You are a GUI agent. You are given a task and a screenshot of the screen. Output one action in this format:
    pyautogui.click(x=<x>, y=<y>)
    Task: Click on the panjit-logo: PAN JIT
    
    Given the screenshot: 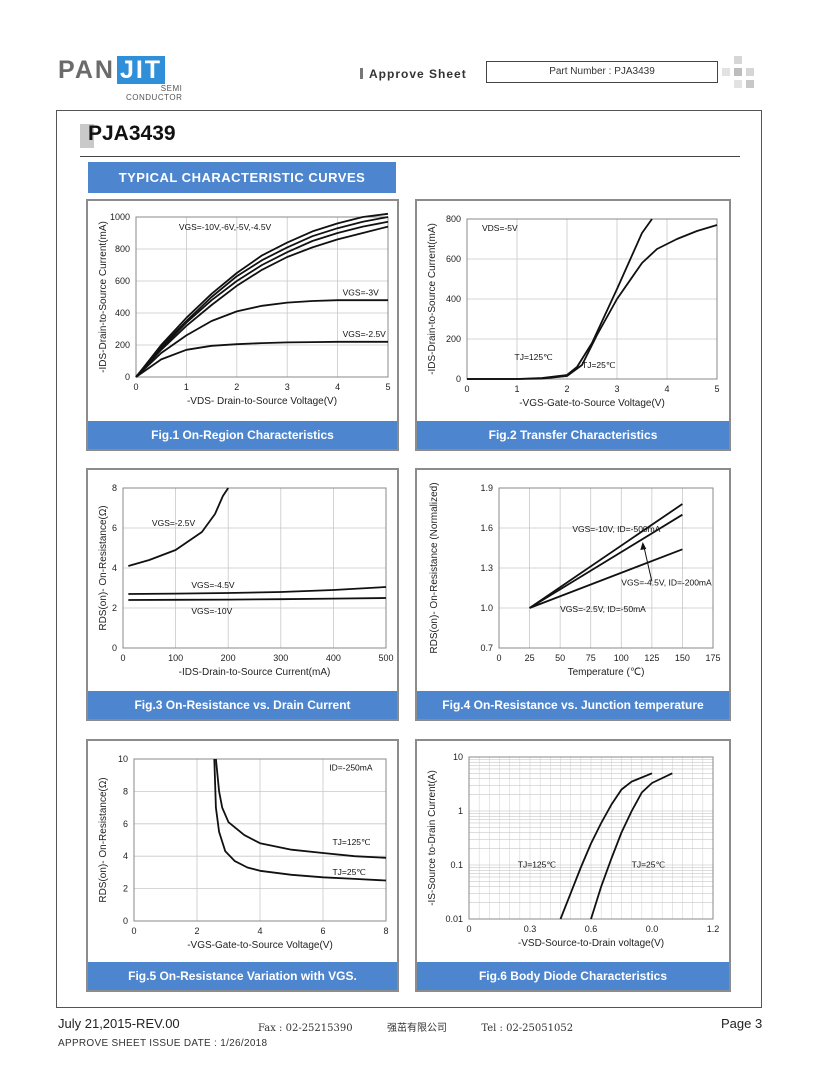 What is the action you would take?
    pyautogui.click(x=112, y=70)
    